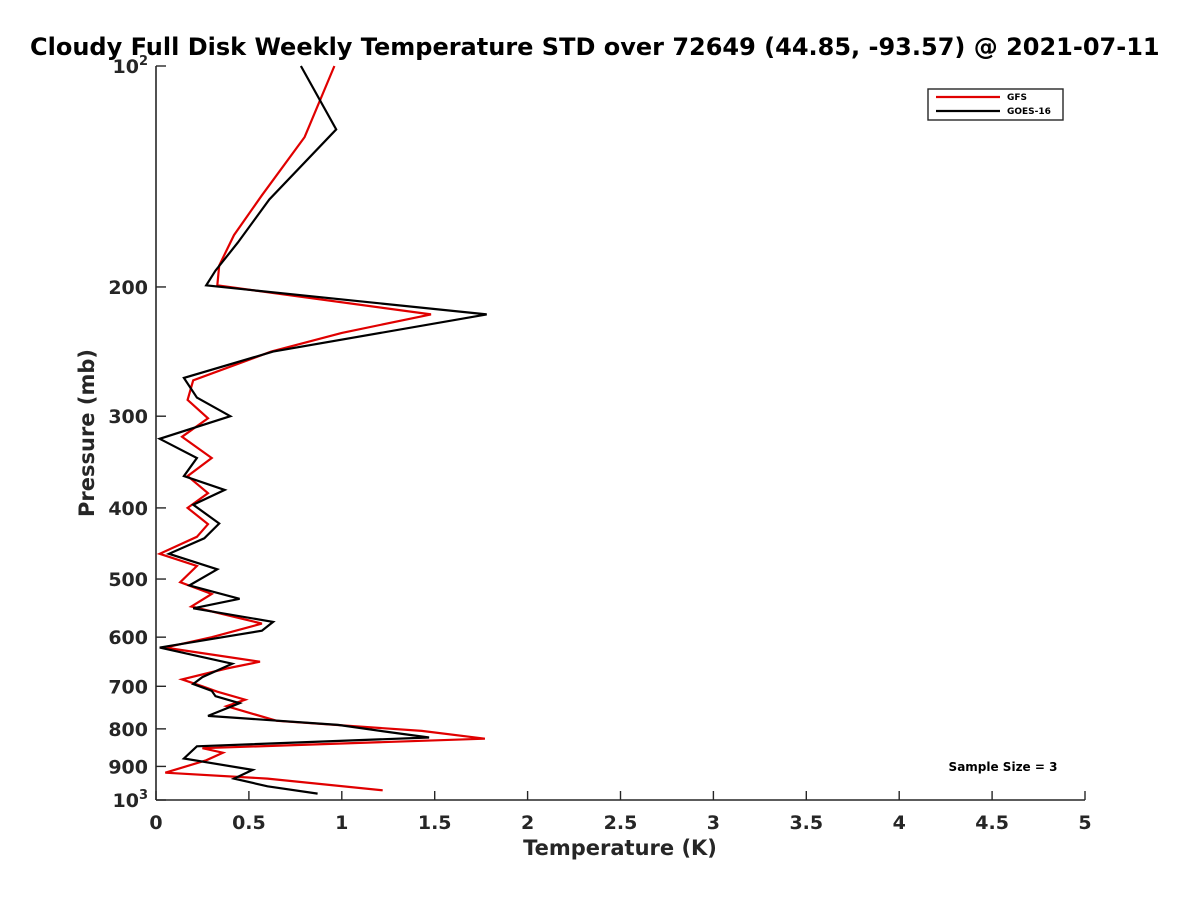 Image resolution: width=1200 pixels, height=900 pixels. I want to click on legend-label-gfs: GFS, so click(1017, 98).